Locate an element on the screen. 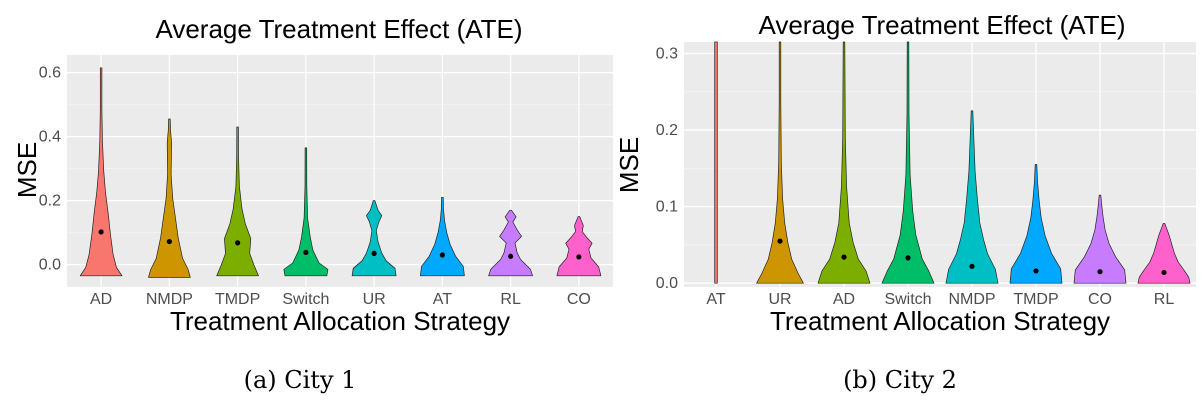 The width and height of the screenshot is (1202, 403). y-tick-labels: 0.0 0.1 0.2 0.3 is located at coordinates (667, 168).